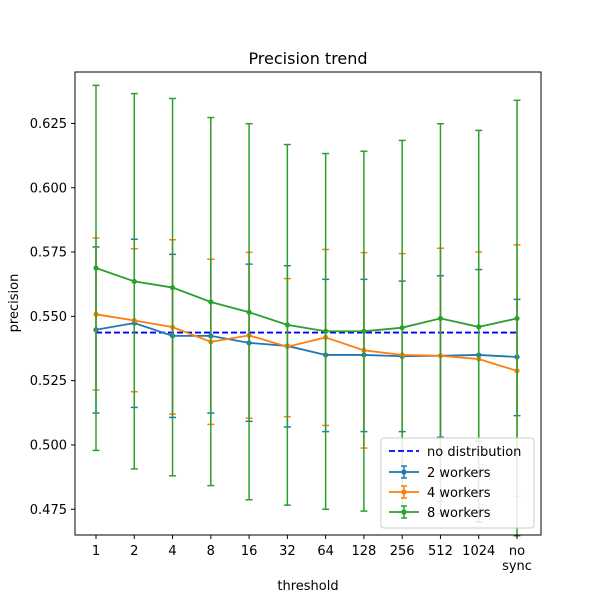 This screenshot has width=600, height=600. I want to click on y-tick-label: 0.550, so click(48, 317).